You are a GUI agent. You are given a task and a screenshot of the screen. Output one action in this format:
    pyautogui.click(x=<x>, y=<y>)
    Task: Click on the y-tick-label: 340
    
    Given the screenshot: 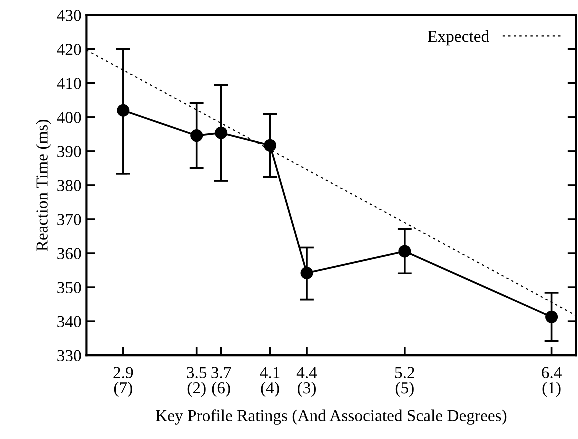 What is the action you would take?
    pyautogui.click(x=70, y=322)
    